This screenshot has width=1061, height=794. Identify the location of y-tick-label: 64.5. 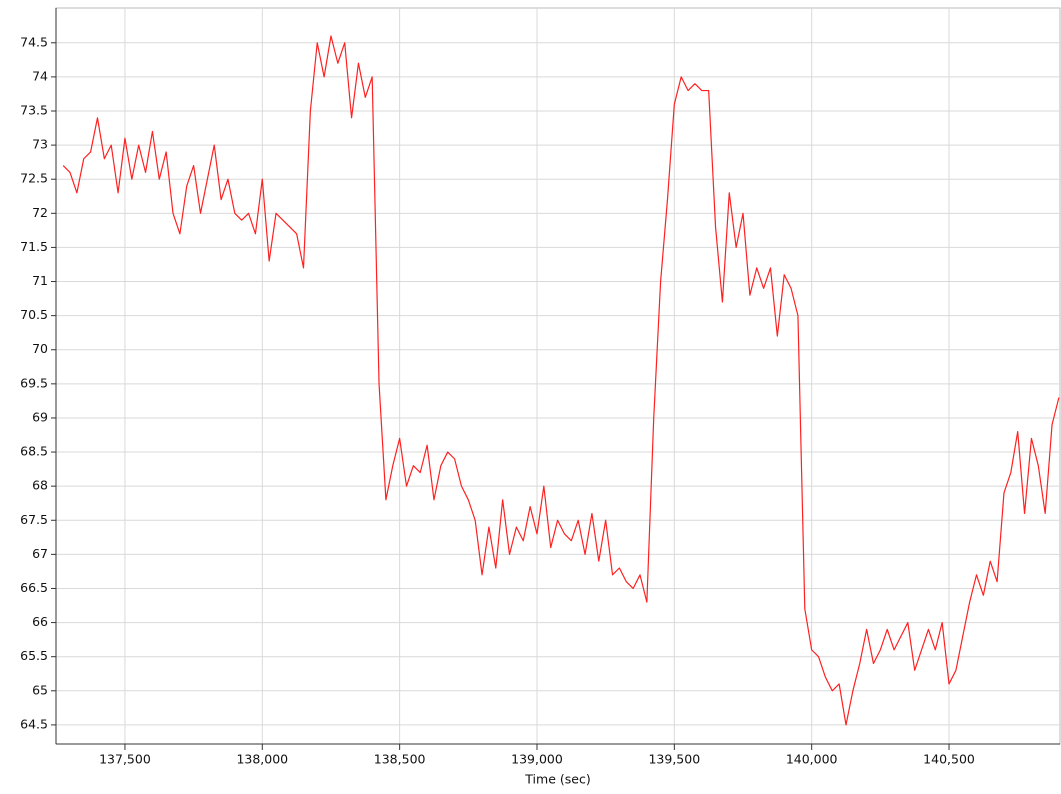
(34, 723).